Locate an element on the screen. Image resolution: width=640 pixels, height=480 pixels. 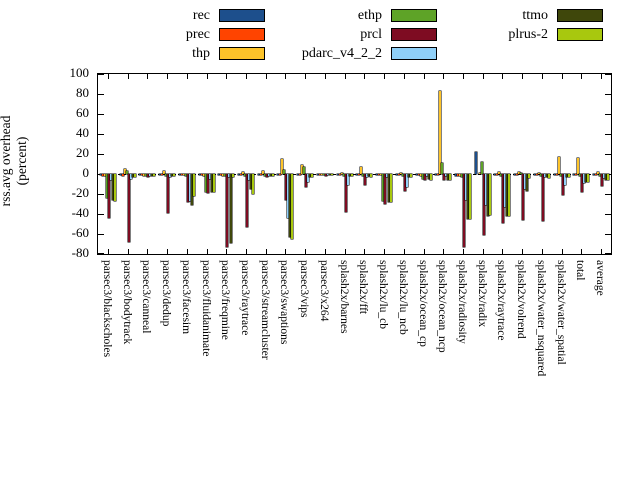
x-tick-label: splash2x/raytrace is located at coordinates (501, 300).